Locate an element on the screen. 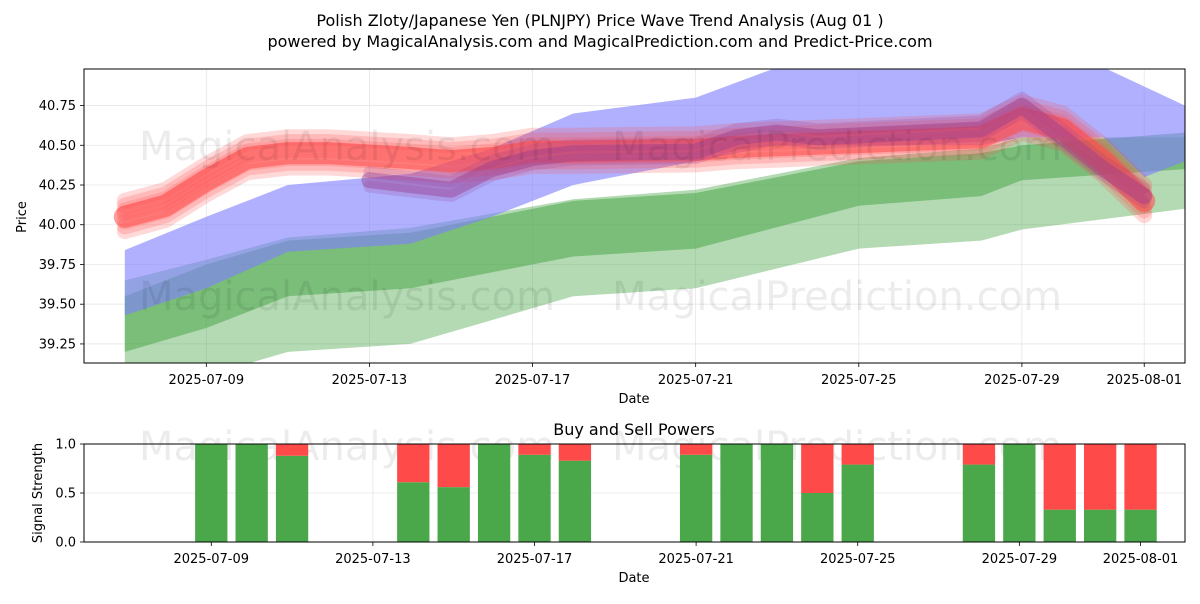 Image resolution: width=1200 pixels, height=604 pixels. price-y-tick-label: 40.75 is located at coordinates (57, 106).